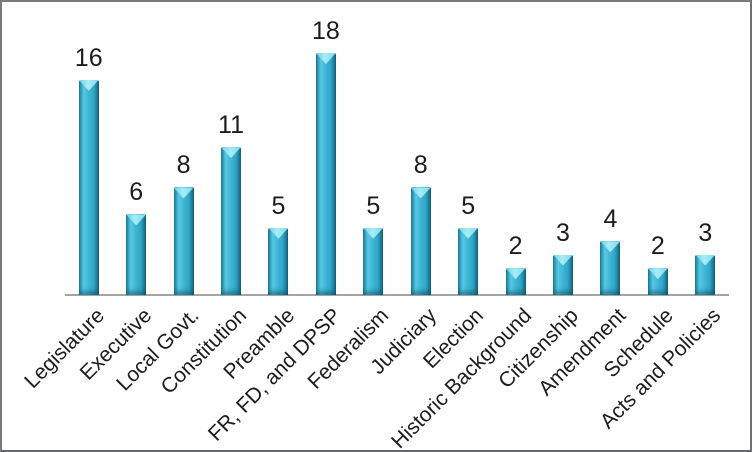  I want to click on bar-value-label: 16, so click(88, 57).